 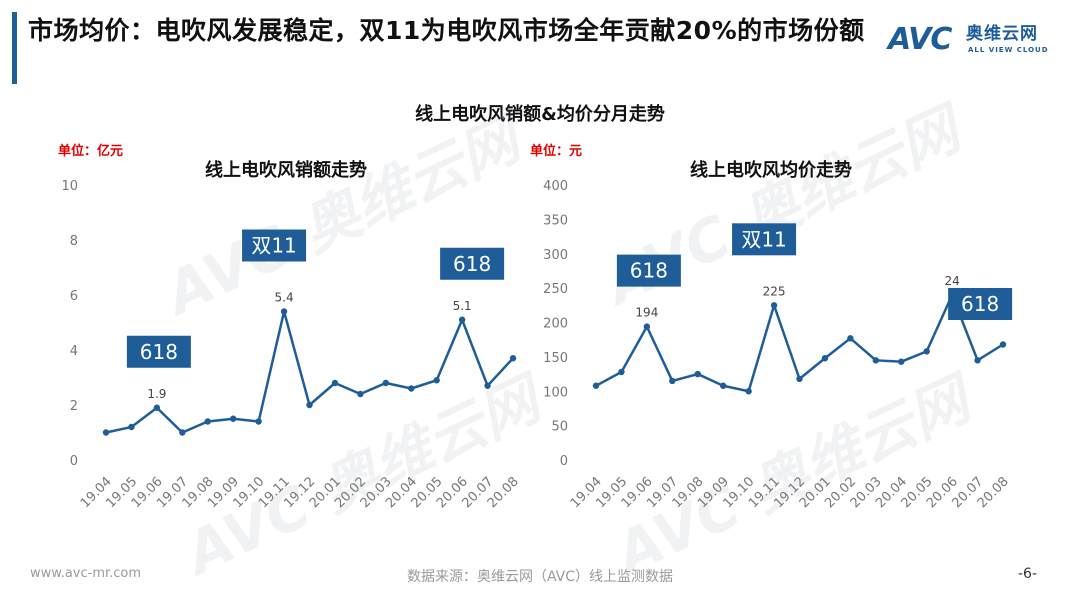 I want to click on y-tick-label: 250, so click(x=555, y=289).